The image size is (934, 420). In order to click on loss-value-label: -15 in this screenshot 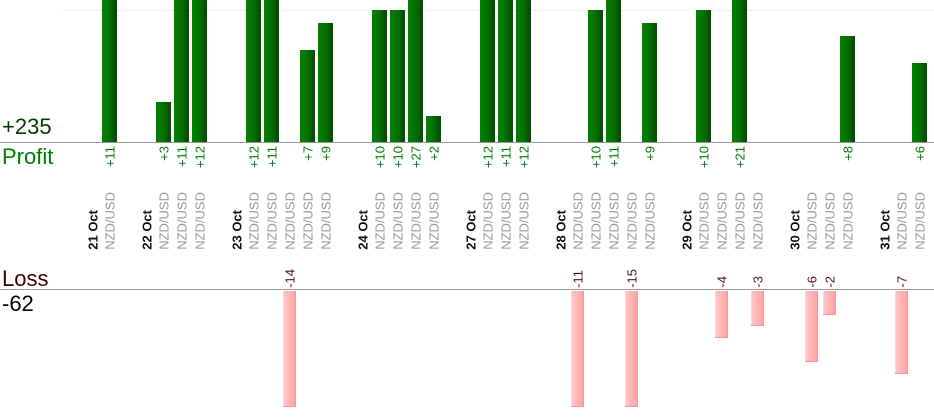, I will do `click(632, 278)`.